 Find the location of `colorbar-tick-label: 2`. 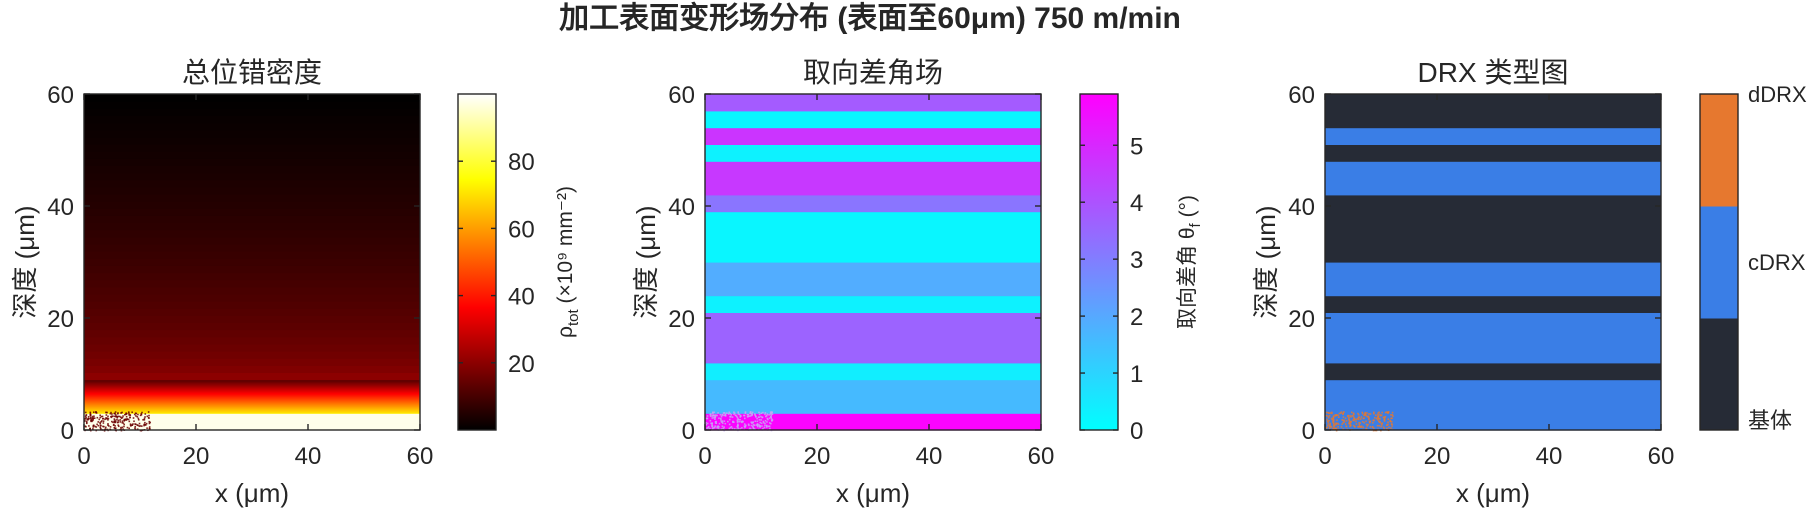

colorbar-tick-label: 2 is located at coordinates (1136, 317).